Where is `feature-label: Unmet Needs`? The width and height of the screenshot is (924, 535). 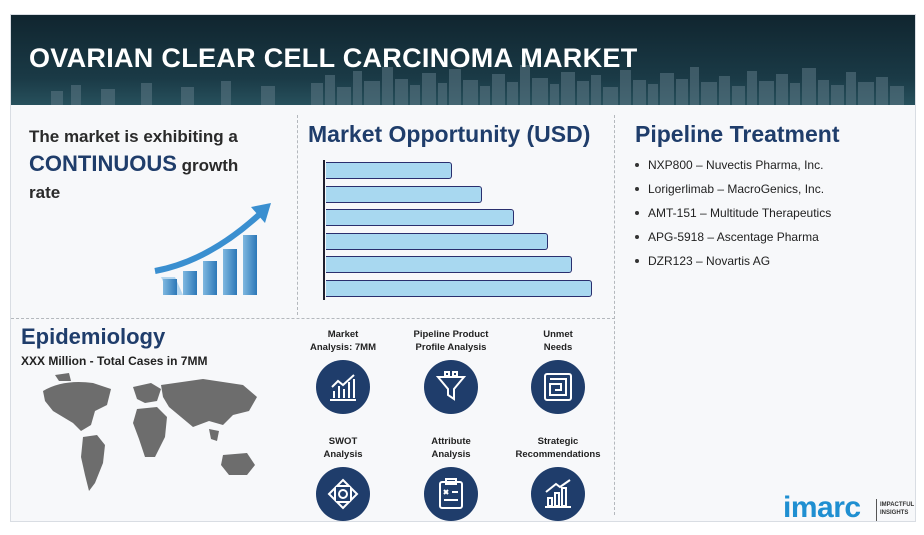 feature-label: Unmet Needs is located at coordinates (558, 341).